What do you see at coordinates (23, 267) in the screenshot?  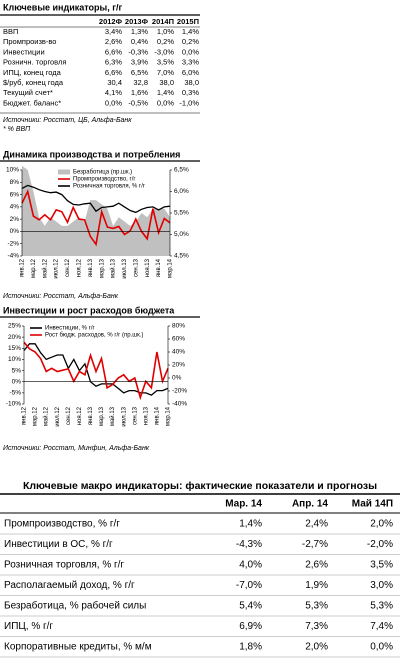 I see `x-tick-label: янв.12` at bounding box center [23, 267].